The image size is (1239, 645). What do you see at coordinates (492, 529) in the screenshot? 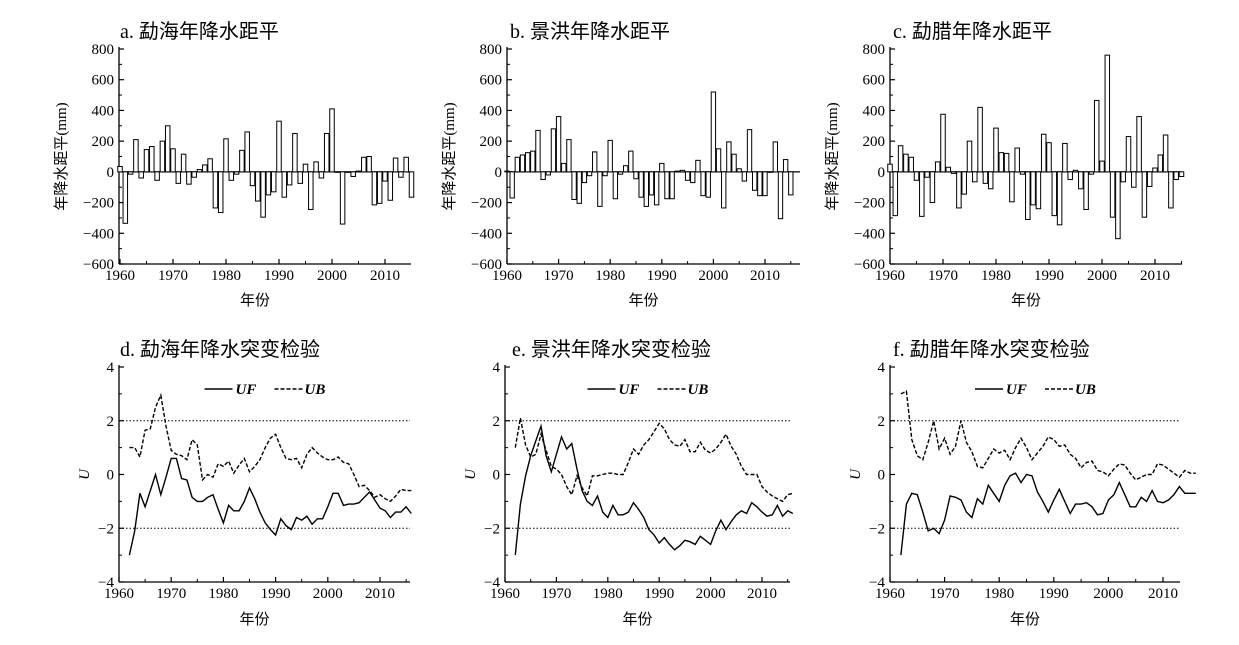
I see `y-tick-label: −2` at bounding box center [492, 529].